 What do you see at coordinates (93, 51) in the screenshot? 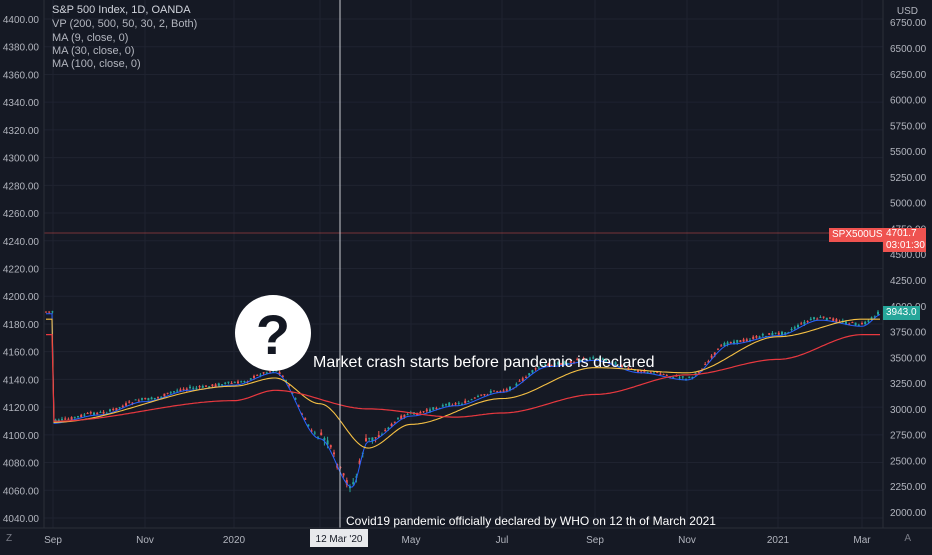
I see `indicator-ma30: MA (30, close, 0)` at bounding box center [93, 51].